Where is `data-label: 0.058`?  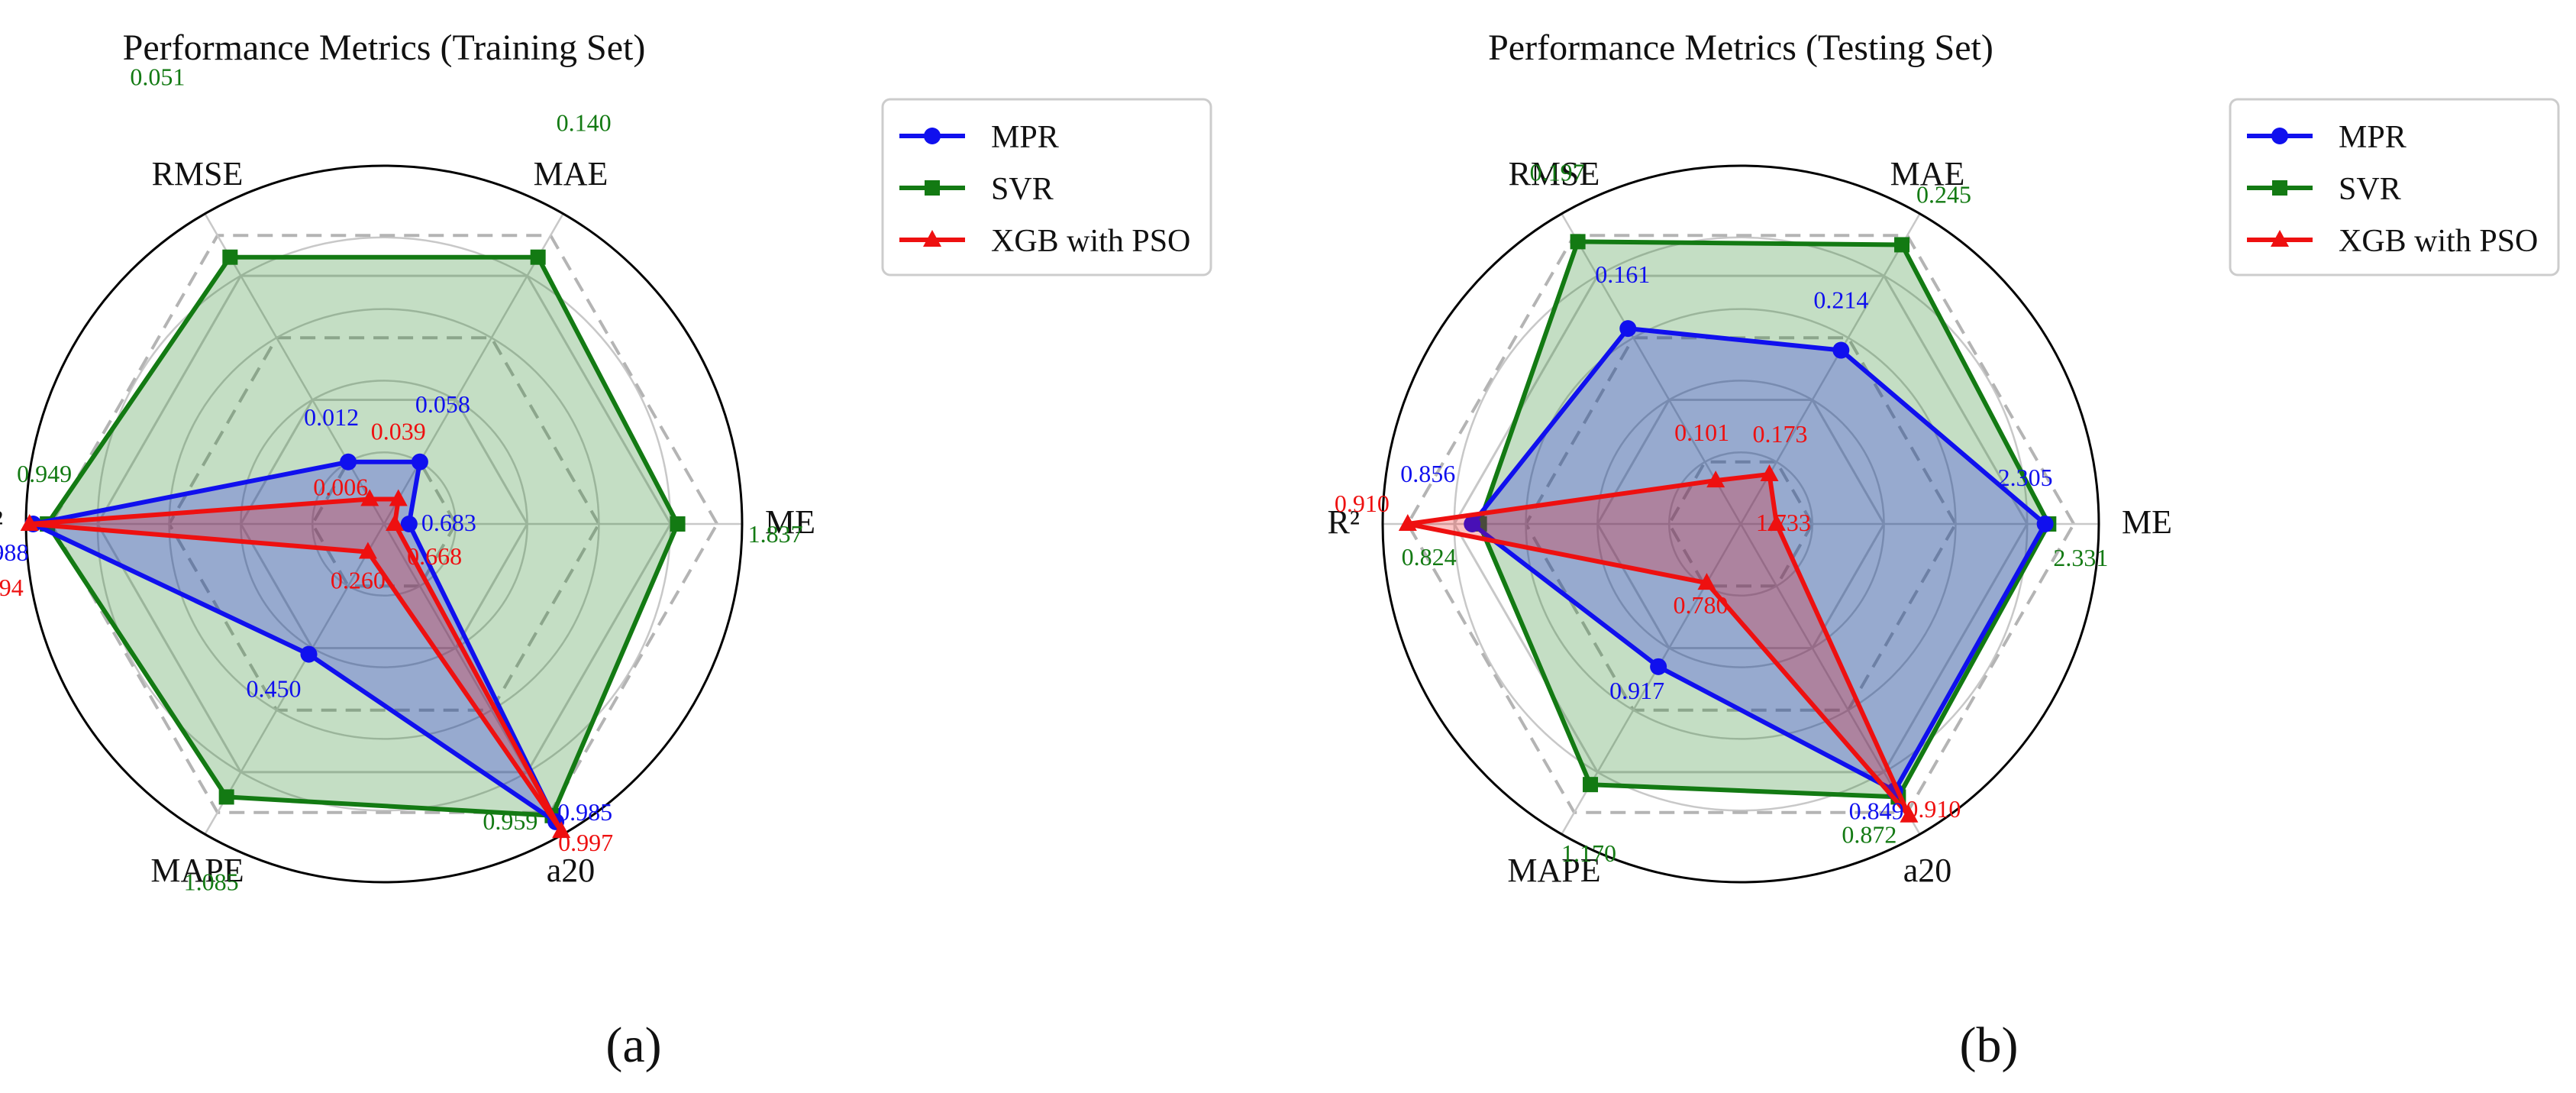
data-label: 0.058 is located at coordinates (442, 404).